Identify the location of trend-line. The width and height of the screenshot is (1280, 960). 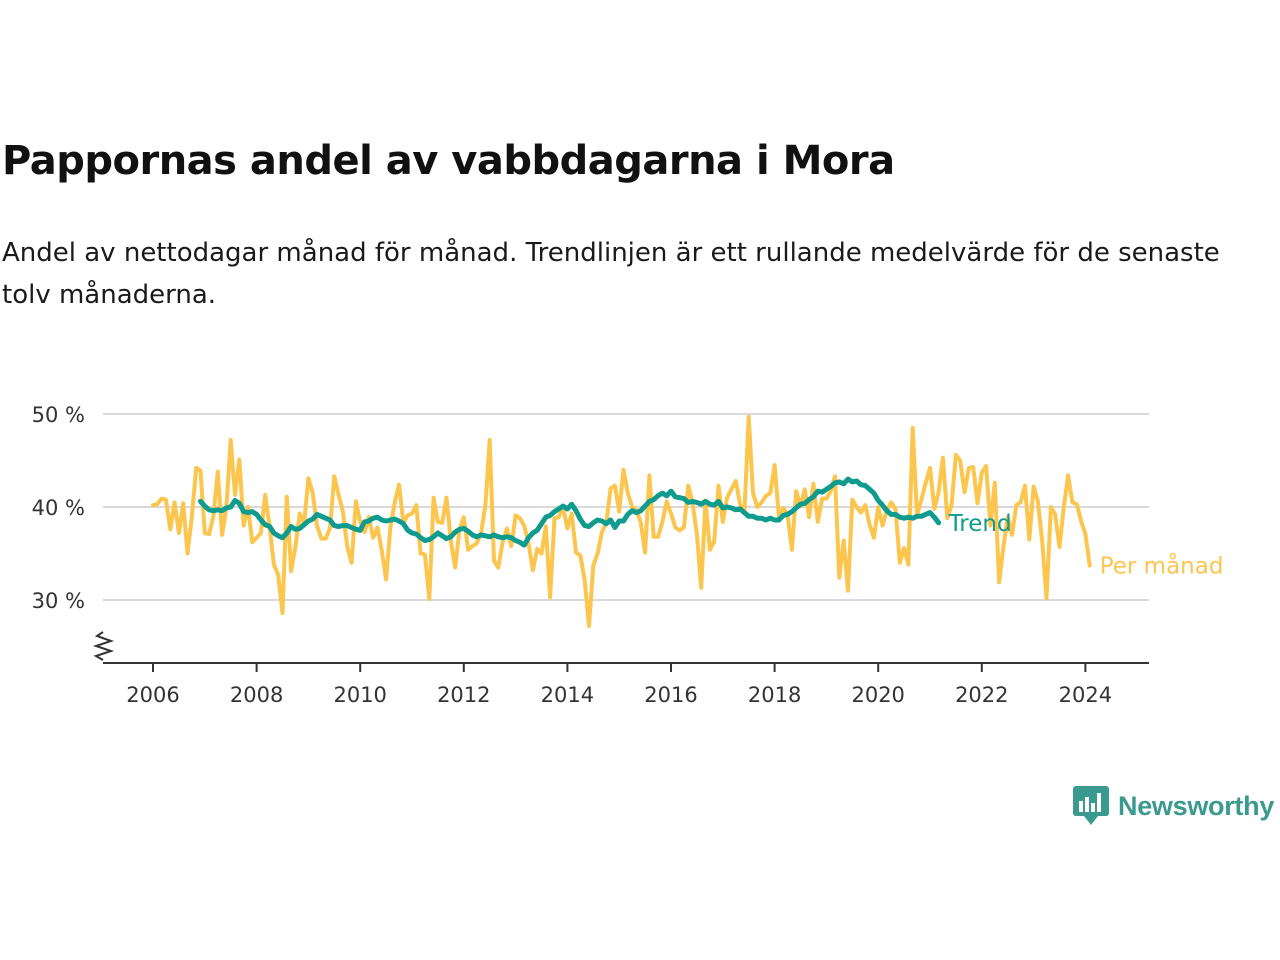
(570, 512).